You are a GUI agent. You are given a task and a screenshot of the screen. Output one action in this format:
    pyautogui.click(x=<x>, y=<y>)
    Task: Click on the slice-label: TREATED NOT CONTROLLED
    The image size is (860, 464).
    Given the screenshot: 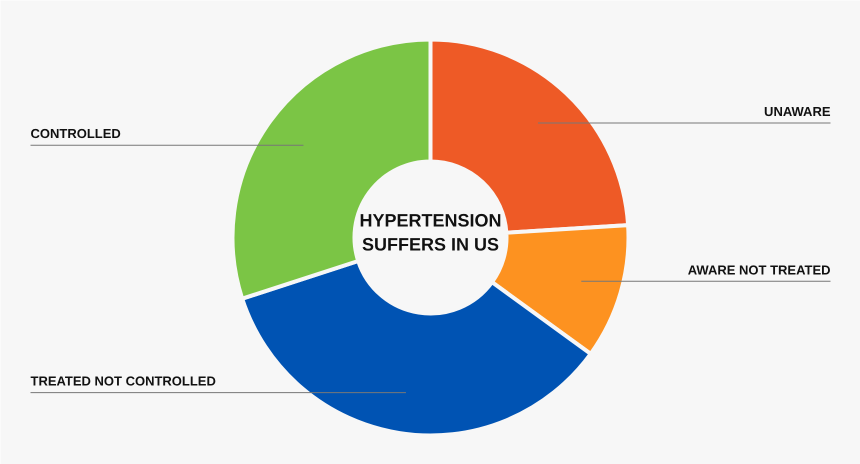 What is the action you would take?
    pyautogui.click(x=123, y=381)
    